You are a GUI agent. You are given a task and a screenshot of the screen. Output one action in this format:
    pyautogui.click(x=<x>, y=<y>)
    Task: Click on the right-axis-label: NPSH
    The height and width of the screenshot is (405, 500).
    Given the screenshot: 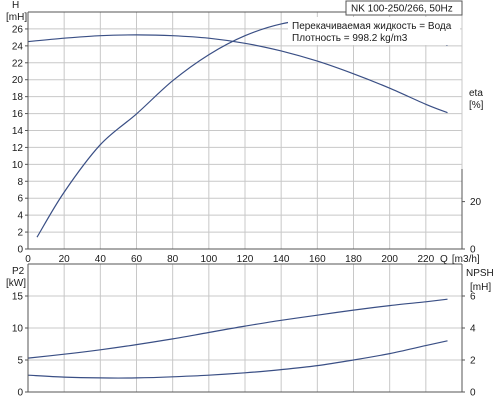 What is the action you would take?
    pyautogui.click(x=480, y=273)
    